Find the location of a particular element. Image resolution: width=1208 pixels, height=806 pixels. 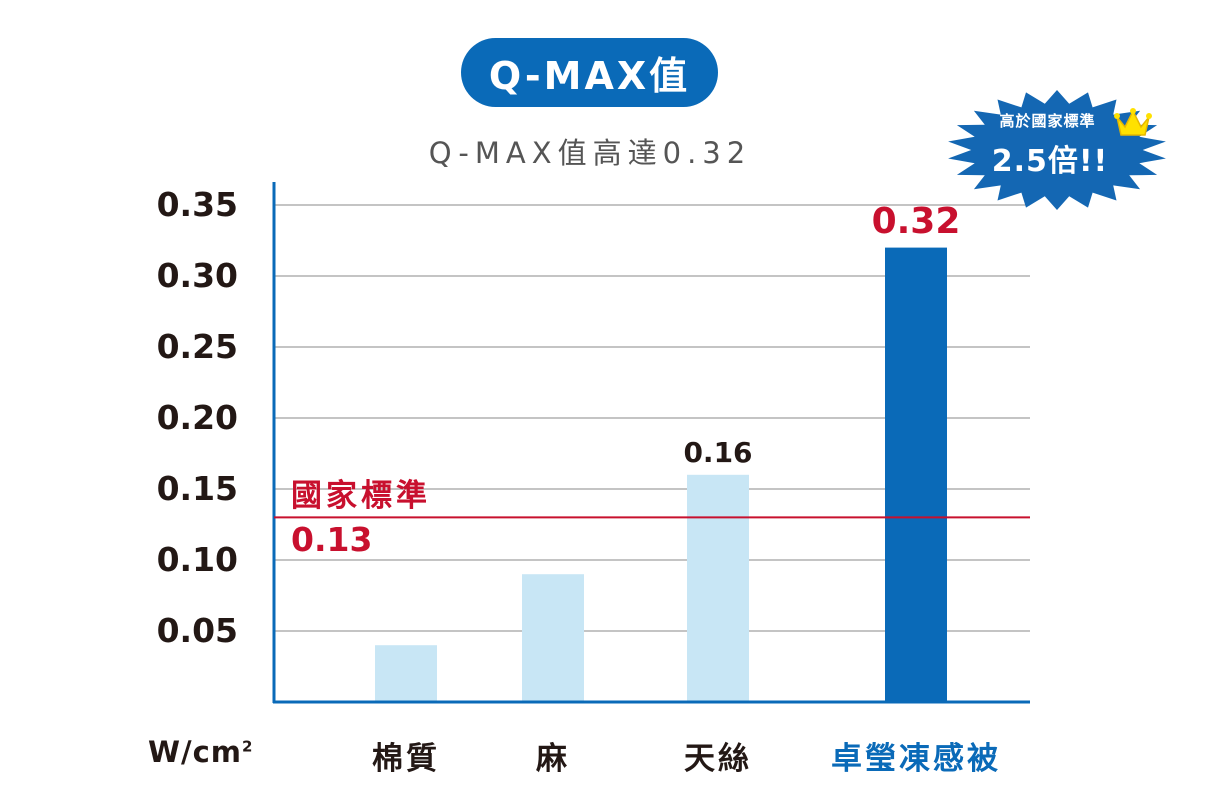

standard-line-label: 國家標準 is located at coordinates (361, 496).